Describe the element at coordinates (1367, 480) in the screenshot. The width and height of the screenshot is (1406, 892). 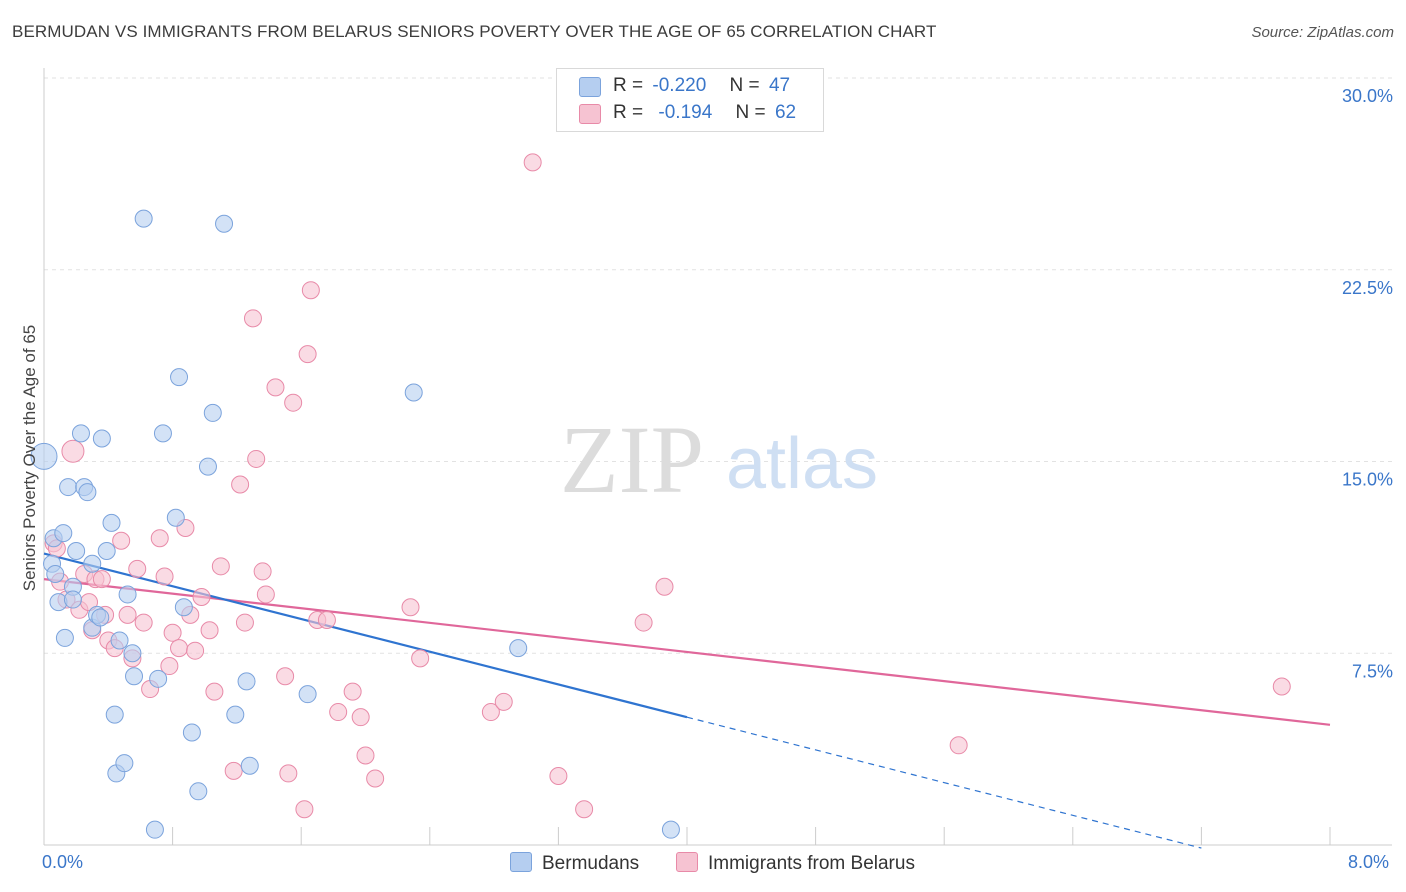
I see `y-tick-label: 15.0%` at that location.